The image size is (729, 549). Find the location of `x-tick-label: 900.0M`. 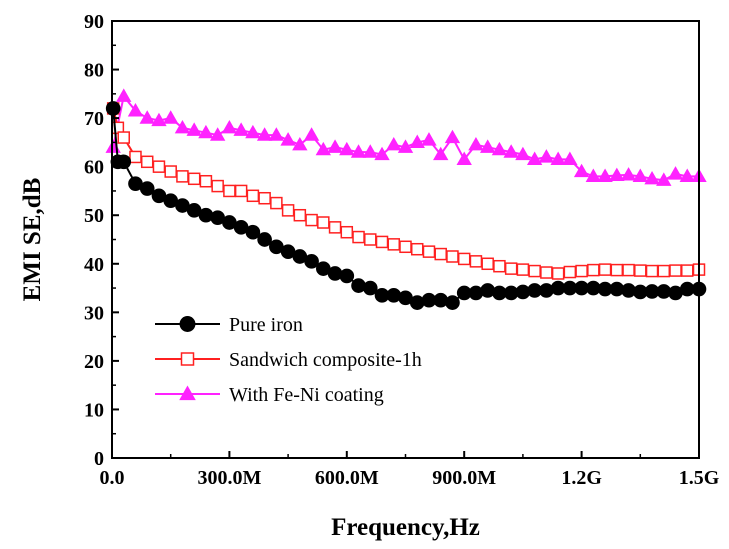

x-tick-label: 900.0M is located at coordinates (464, 478).